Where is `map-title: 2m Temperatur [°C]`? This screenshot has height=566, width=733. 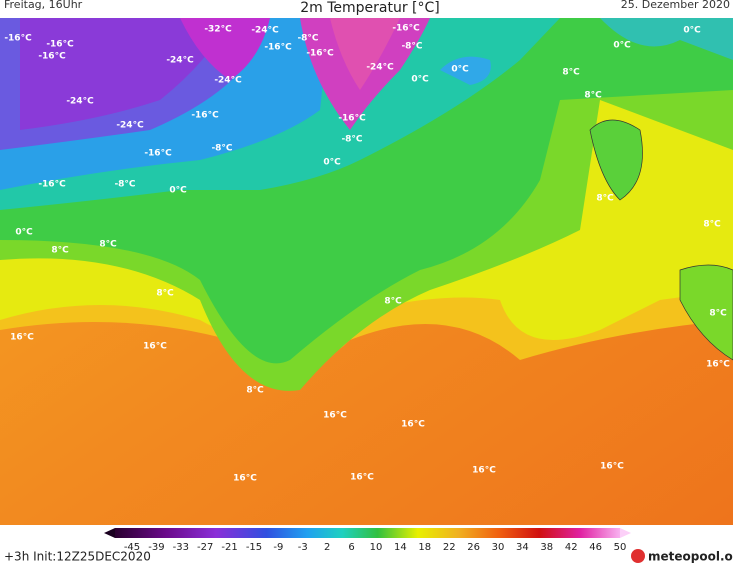
map-title: 2m Temperatur [°C] is located at coordinates (370, 8).